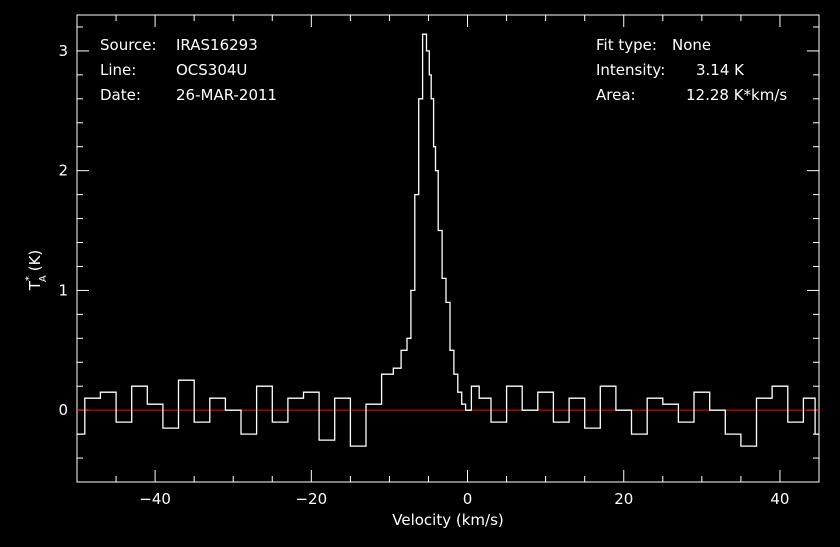  I want to click on x-tick-label: 0, so click(468, 499).